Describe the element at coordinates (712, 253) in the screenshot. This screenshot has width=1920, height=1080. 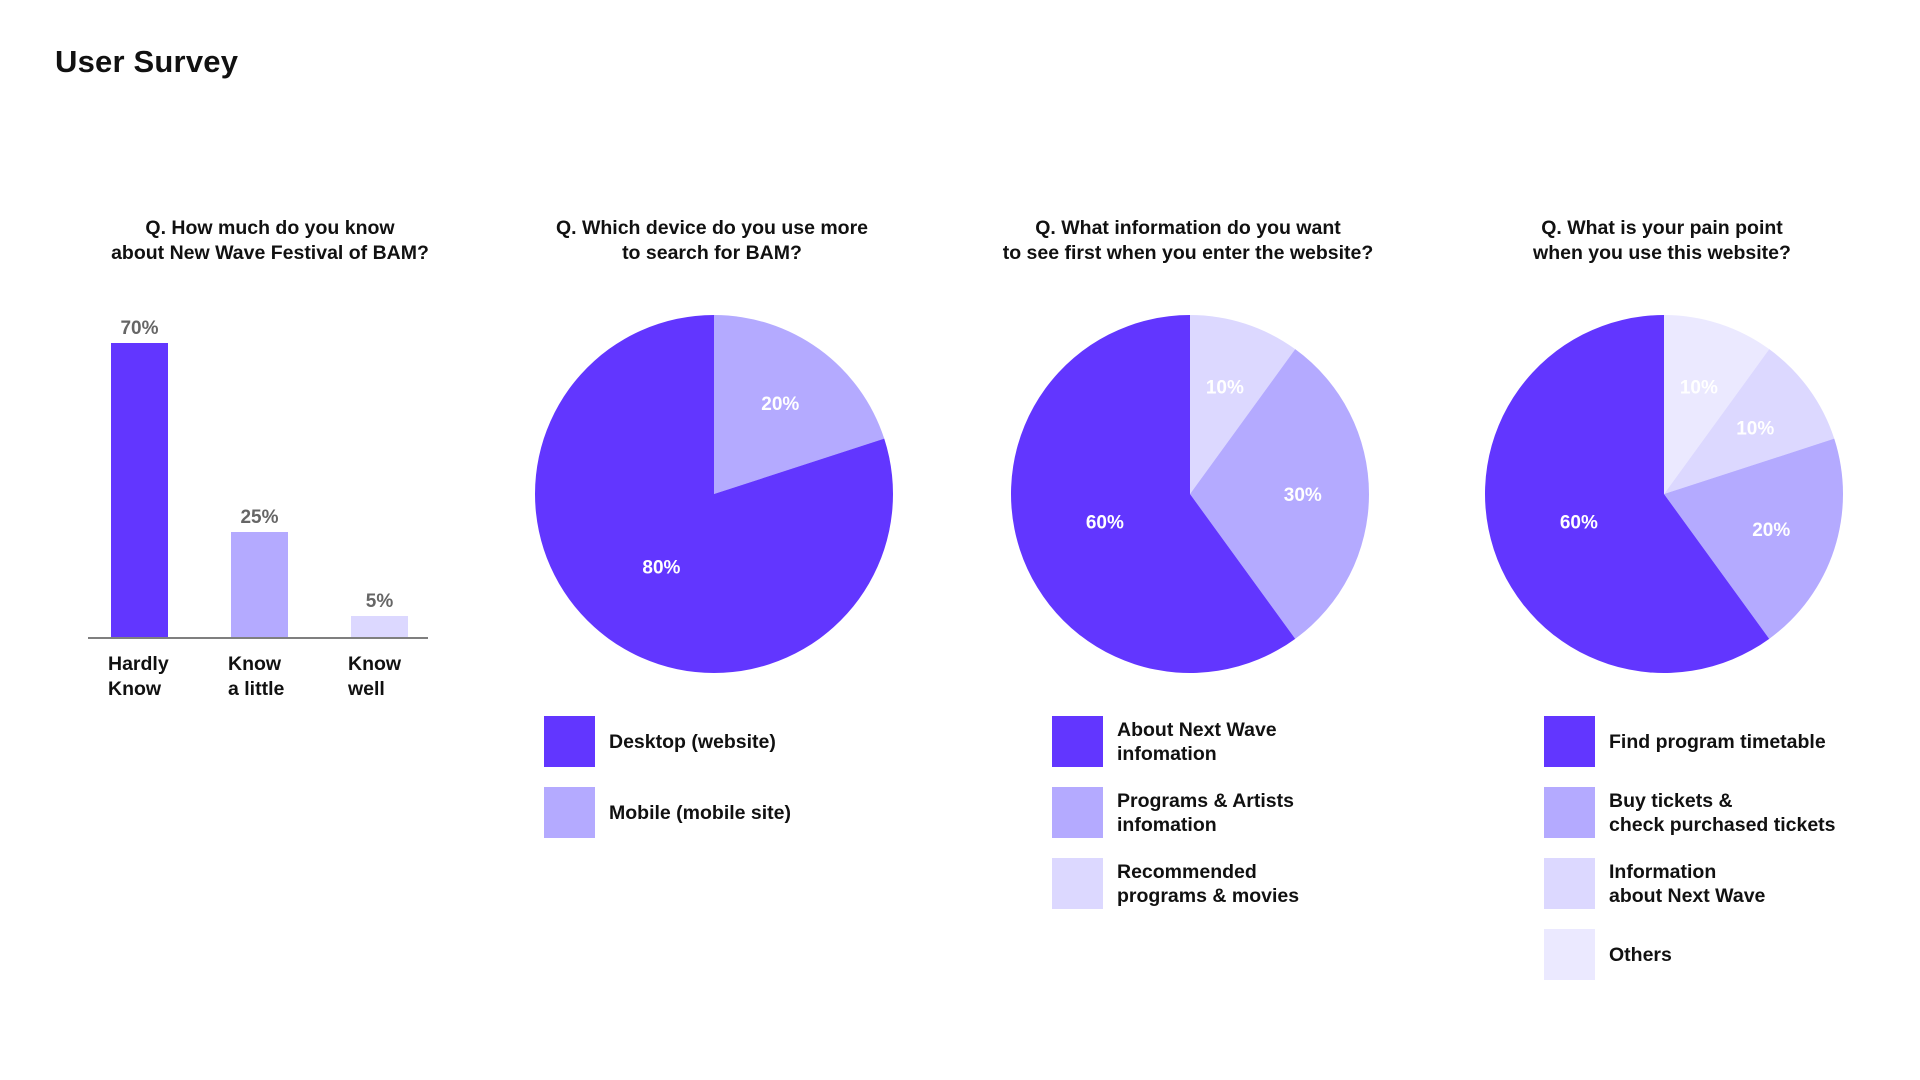
I see `question-line: to search for BAM?` at that location.